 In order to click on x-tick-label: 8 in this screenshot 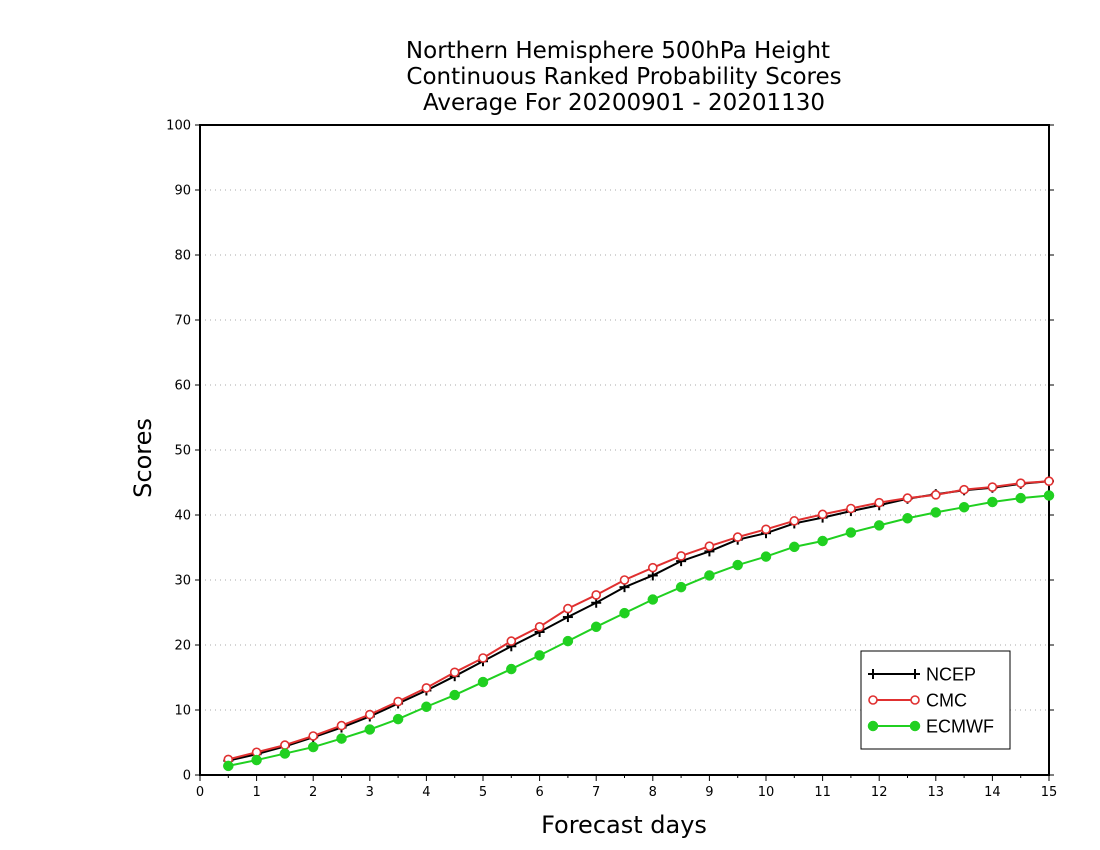, I will do `click(653, 792)`.